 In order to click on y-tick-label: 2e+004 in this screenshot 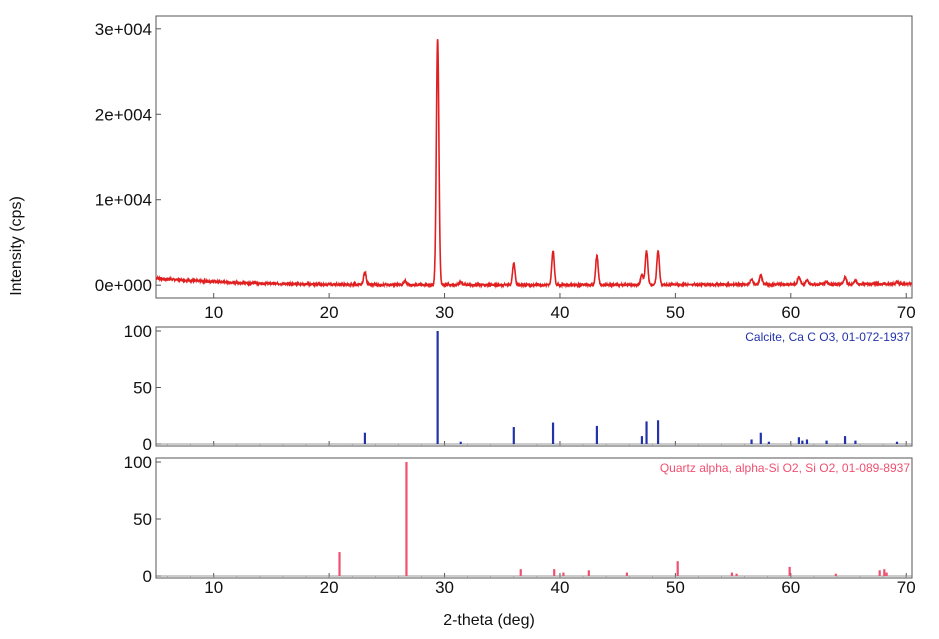, I will do `click(123, 114)`.